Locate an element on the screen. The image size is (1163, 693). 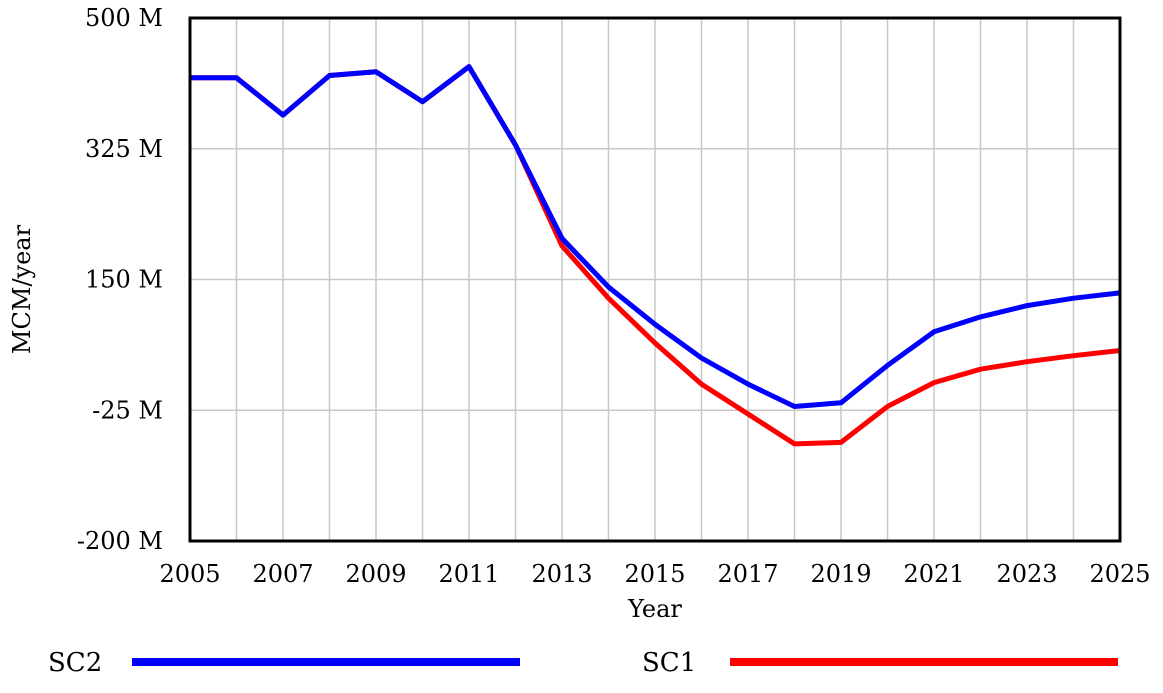
y-tick-label: 150 M is located at coordinates (124, 280).